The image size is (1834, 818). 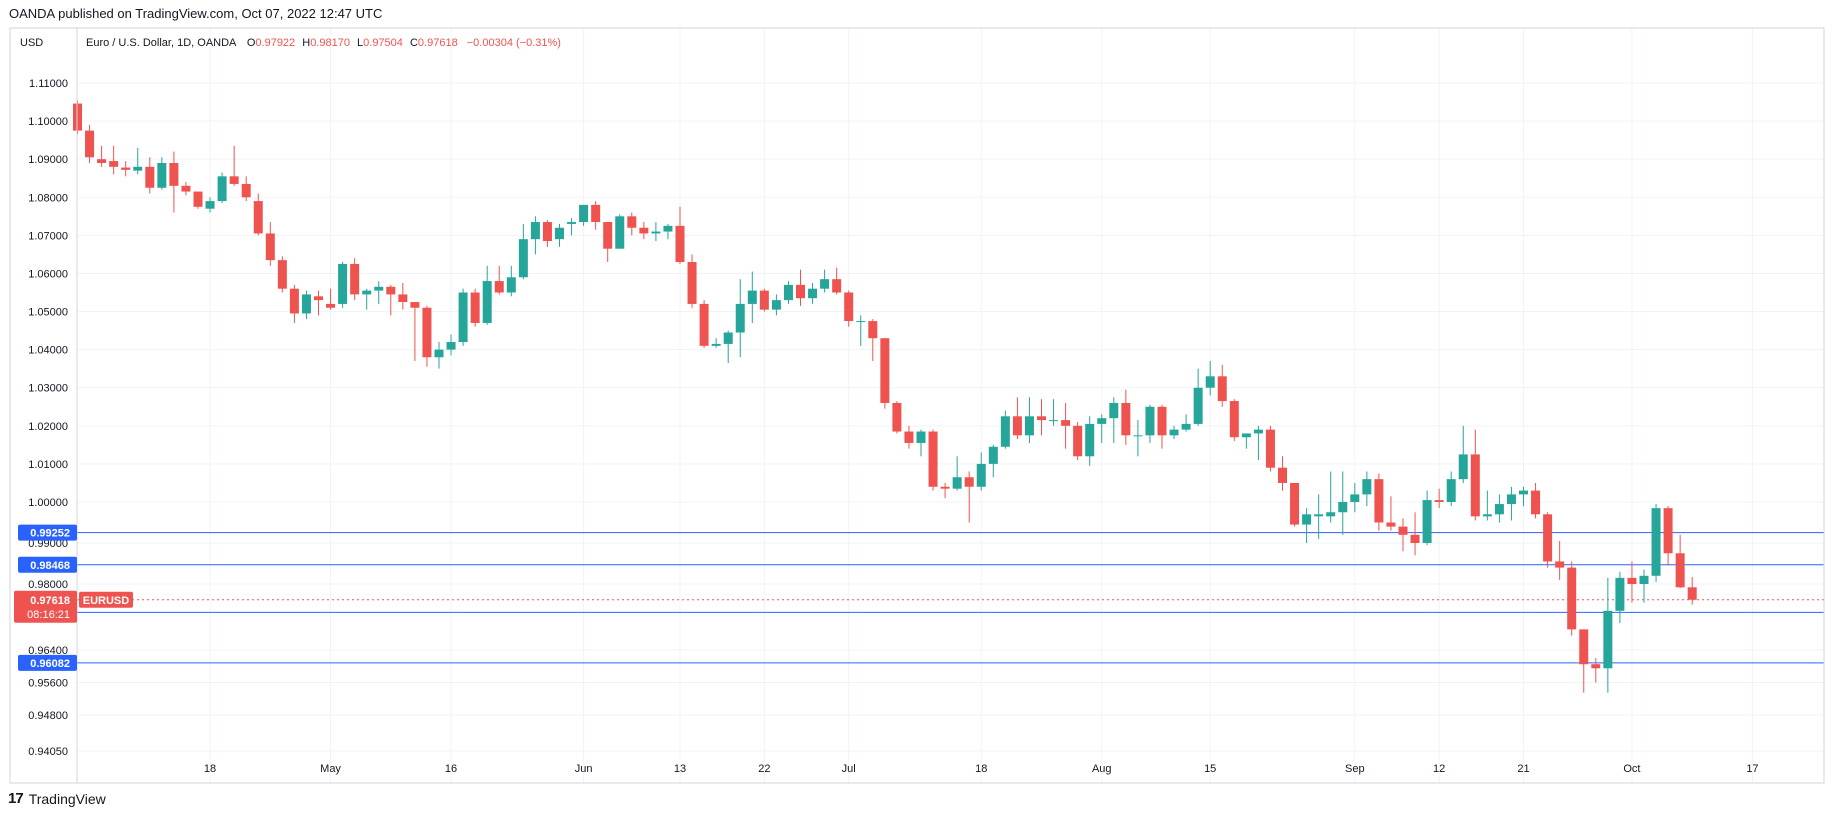 I want to click on level-price-label: 0.98468, so click(x=50, y=566).